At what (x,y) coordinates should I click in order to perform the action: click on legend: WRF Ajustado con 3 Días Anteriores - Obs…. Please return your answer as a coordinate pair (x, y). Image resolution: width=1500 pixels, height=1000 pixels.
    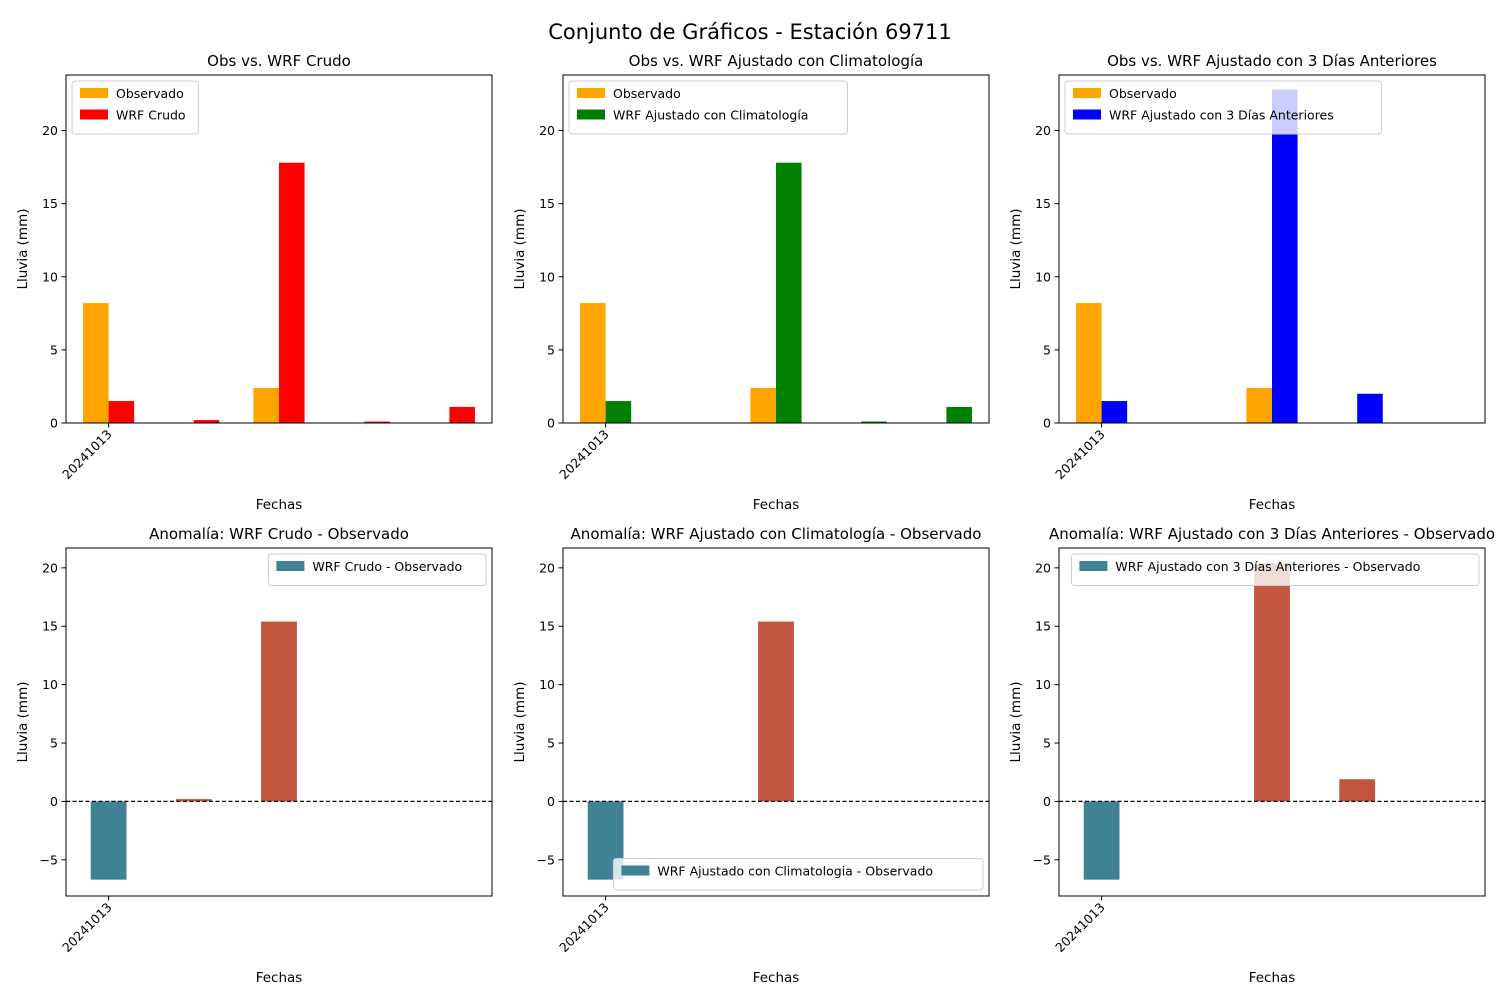
    Looking at the image, I should click on (1275, 569).